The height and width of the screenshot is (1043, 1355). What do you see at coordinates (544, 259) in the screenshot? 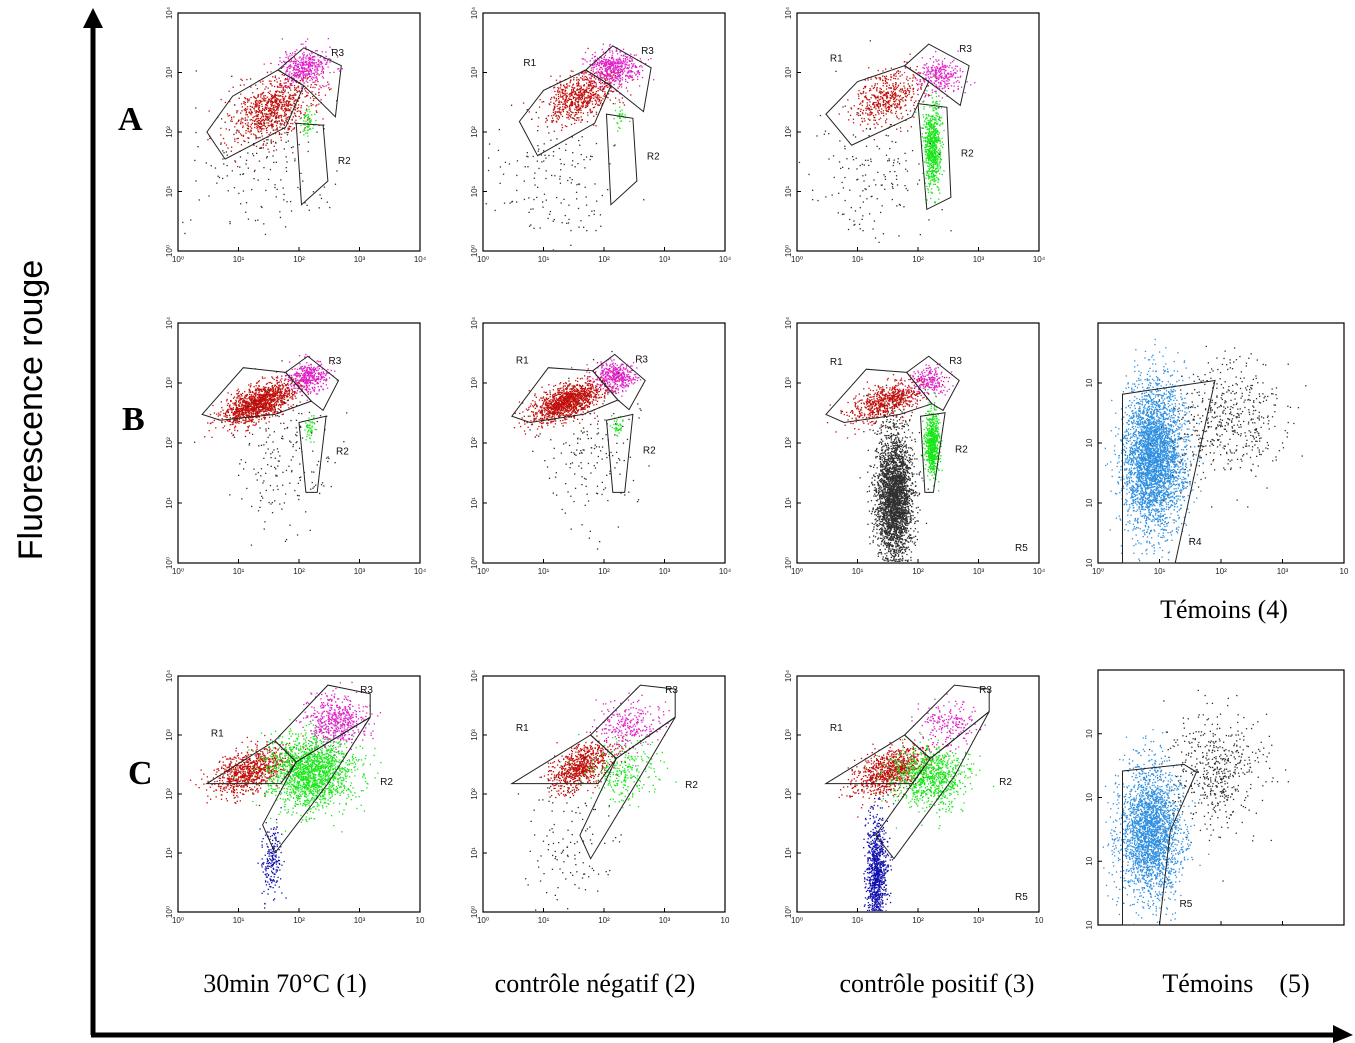
I see `x-tick-label: 10¹` at bounding box center [544, 259].